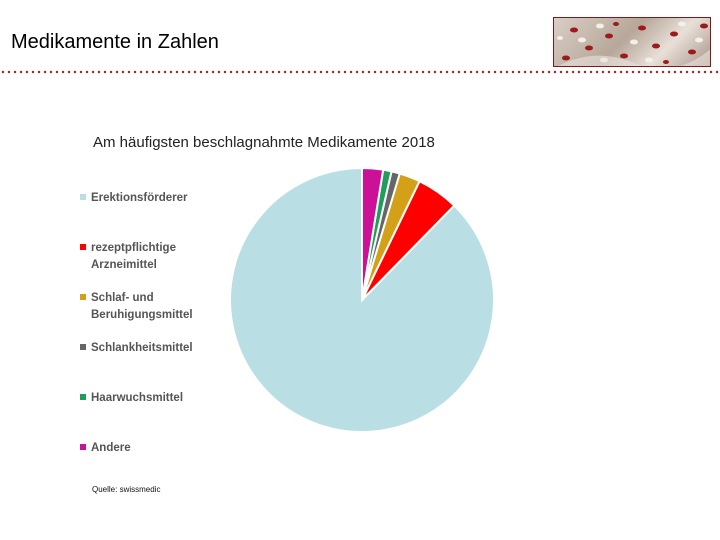 Image resolution: width=720 pixels, height=540 pixels. I want to click on header-photo, so click(632, 42).